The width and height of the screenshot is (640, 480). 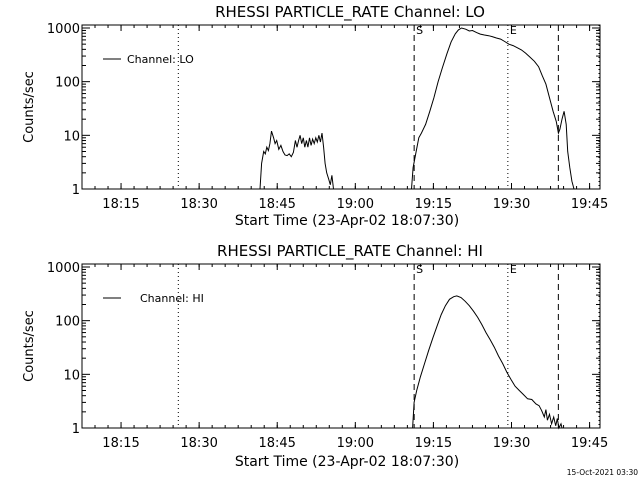 What do you see at coordinates (172, 298) in the screenshot?
I see `legend-label: Channel: HI` at bounding box center [172, 298].